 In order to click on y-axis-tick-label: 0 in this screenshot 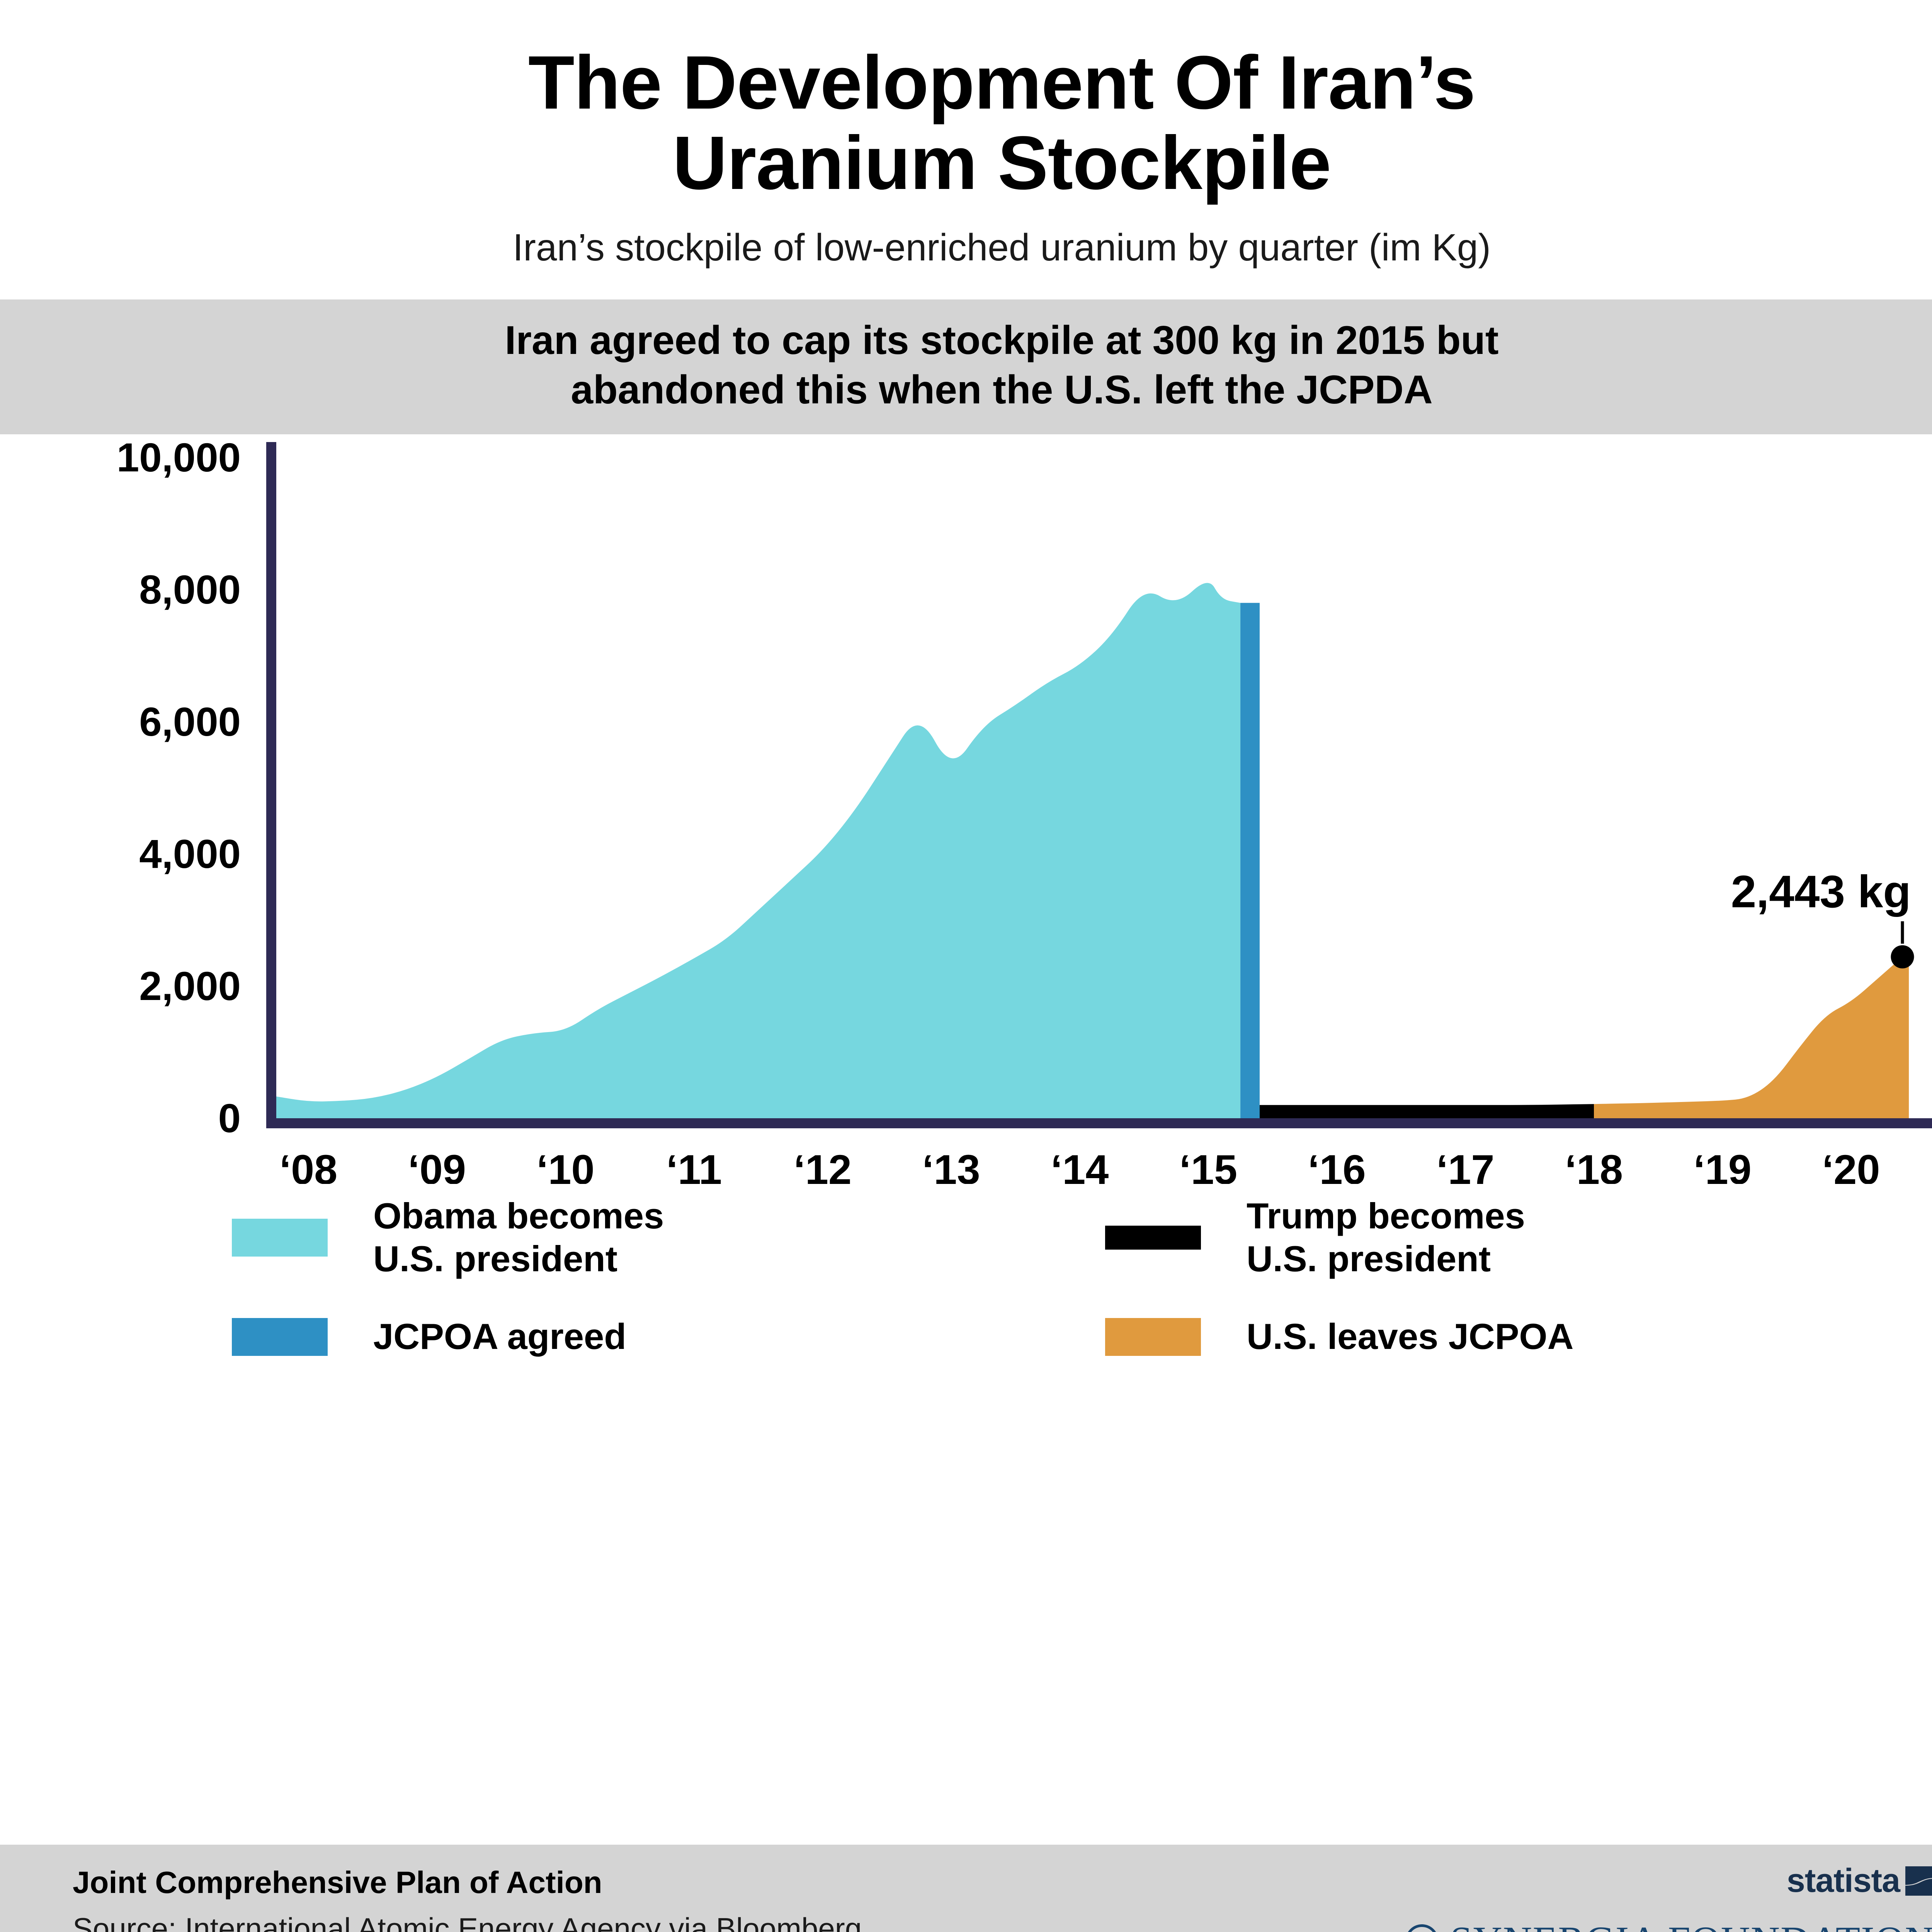, I will do `click(230, 1119)`.